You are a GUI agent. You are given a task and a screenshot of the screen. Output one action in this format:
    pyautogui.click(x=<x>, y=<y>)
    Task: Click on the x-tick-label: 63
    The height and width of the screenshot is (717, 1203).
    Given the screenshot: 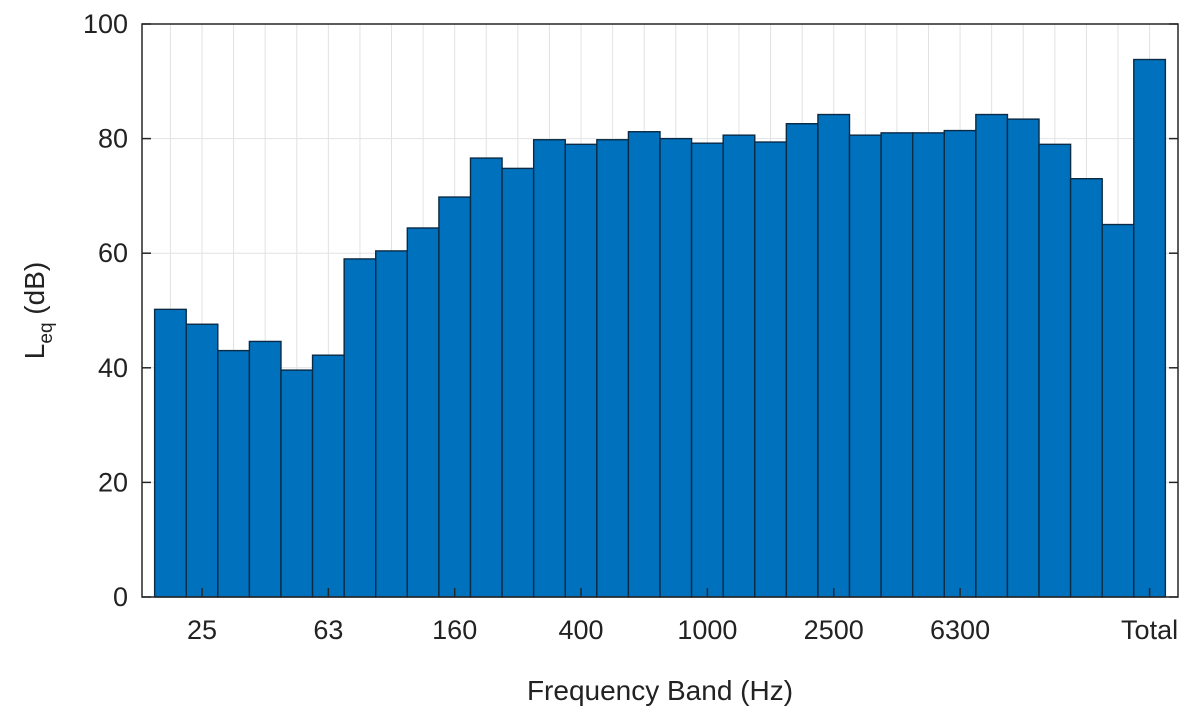 What is the action you would take?
    pyautogui.click(x=328, y=630)
    